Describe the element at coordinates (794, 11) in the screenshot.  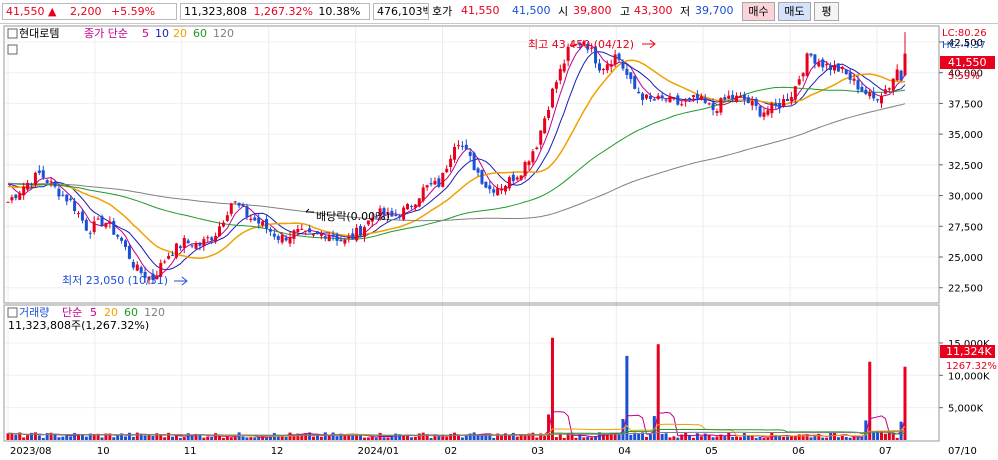
I see `sell-button: 매도` at that location.